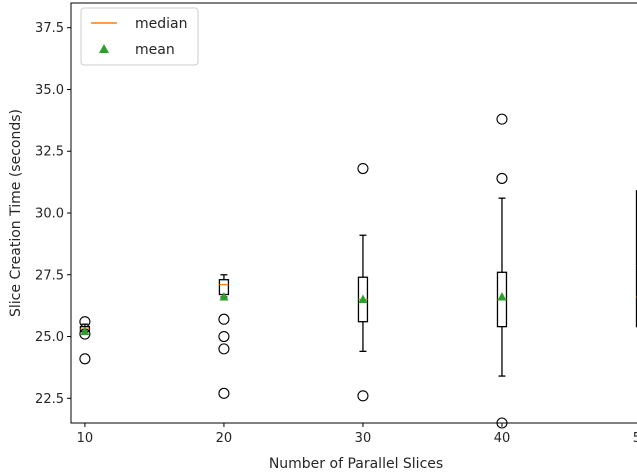 The width and height of the screenshot is (637, 475). I want to click on x-axis-ticks: 10 20 30 40 50, so click(357, 434).